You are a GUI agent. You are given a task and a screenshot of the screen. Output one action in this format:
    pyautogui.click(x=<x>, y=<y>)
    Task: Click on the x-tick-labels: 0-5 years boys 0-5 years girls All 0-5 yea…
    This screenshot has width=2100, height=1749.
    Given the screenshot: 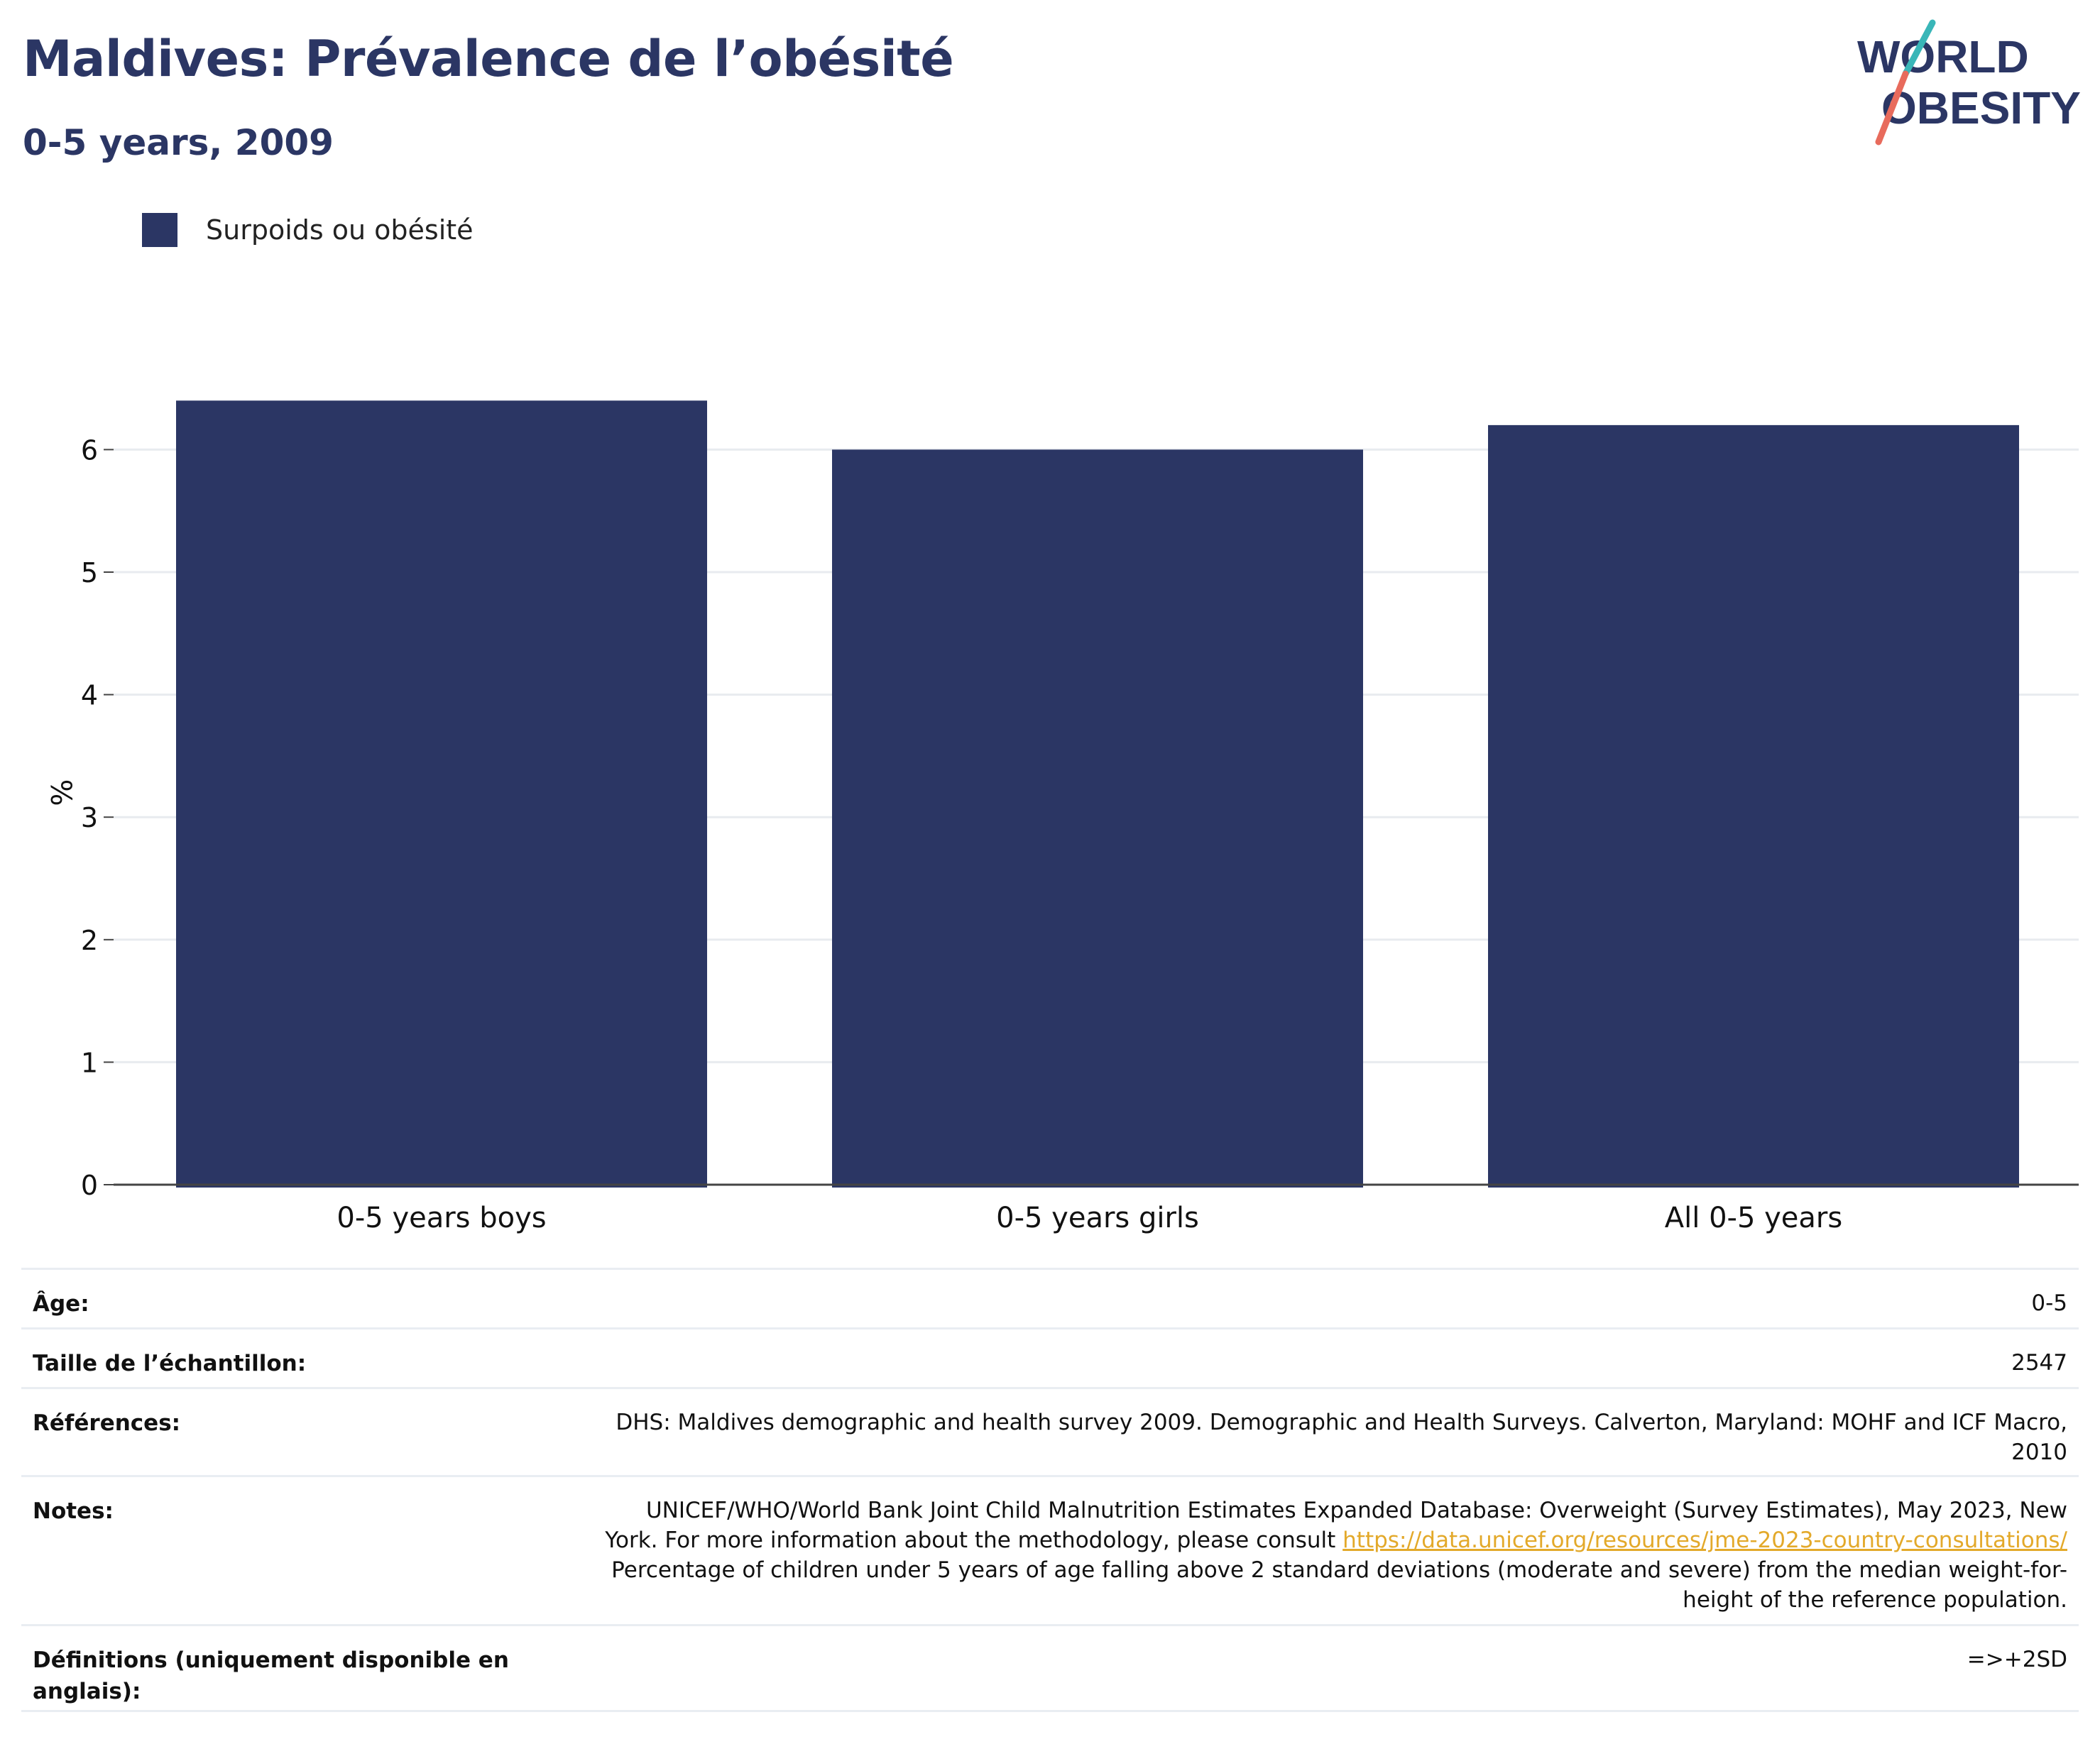 What is the action you would take?
    pyautogui.click(x=1089, y=1218)
    